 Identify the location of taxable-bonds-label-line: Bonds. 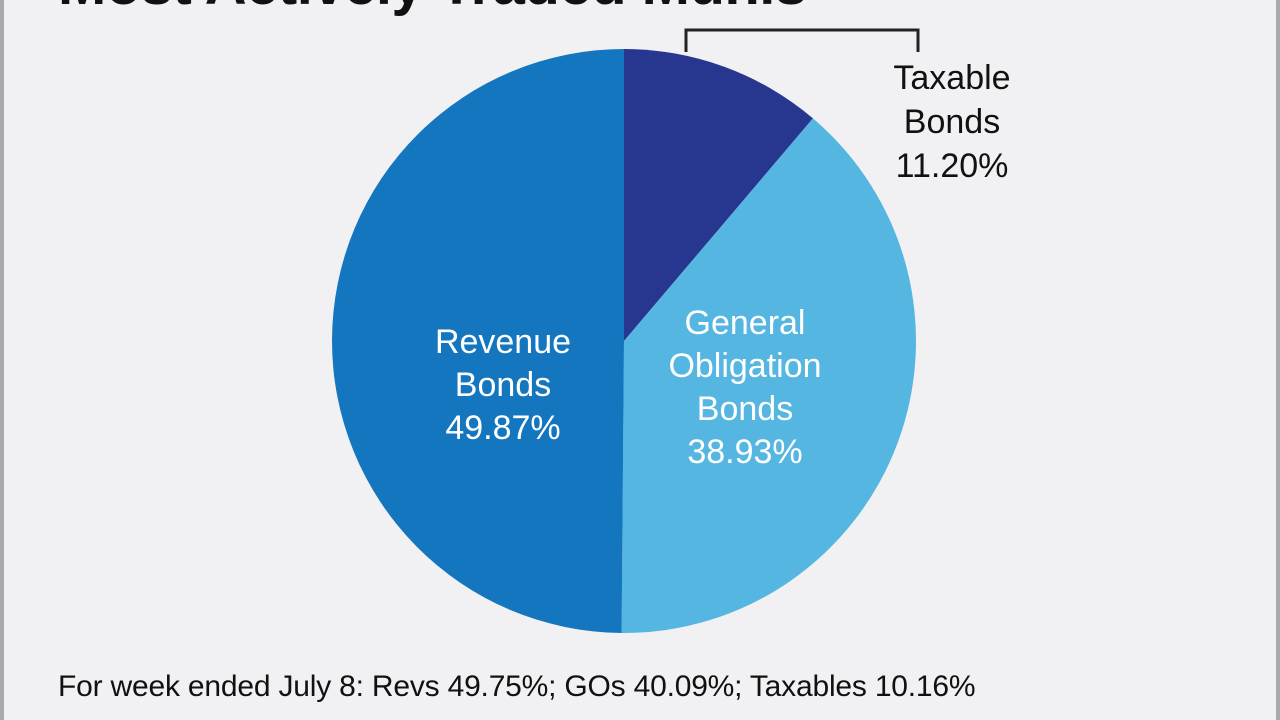
(952, 122).